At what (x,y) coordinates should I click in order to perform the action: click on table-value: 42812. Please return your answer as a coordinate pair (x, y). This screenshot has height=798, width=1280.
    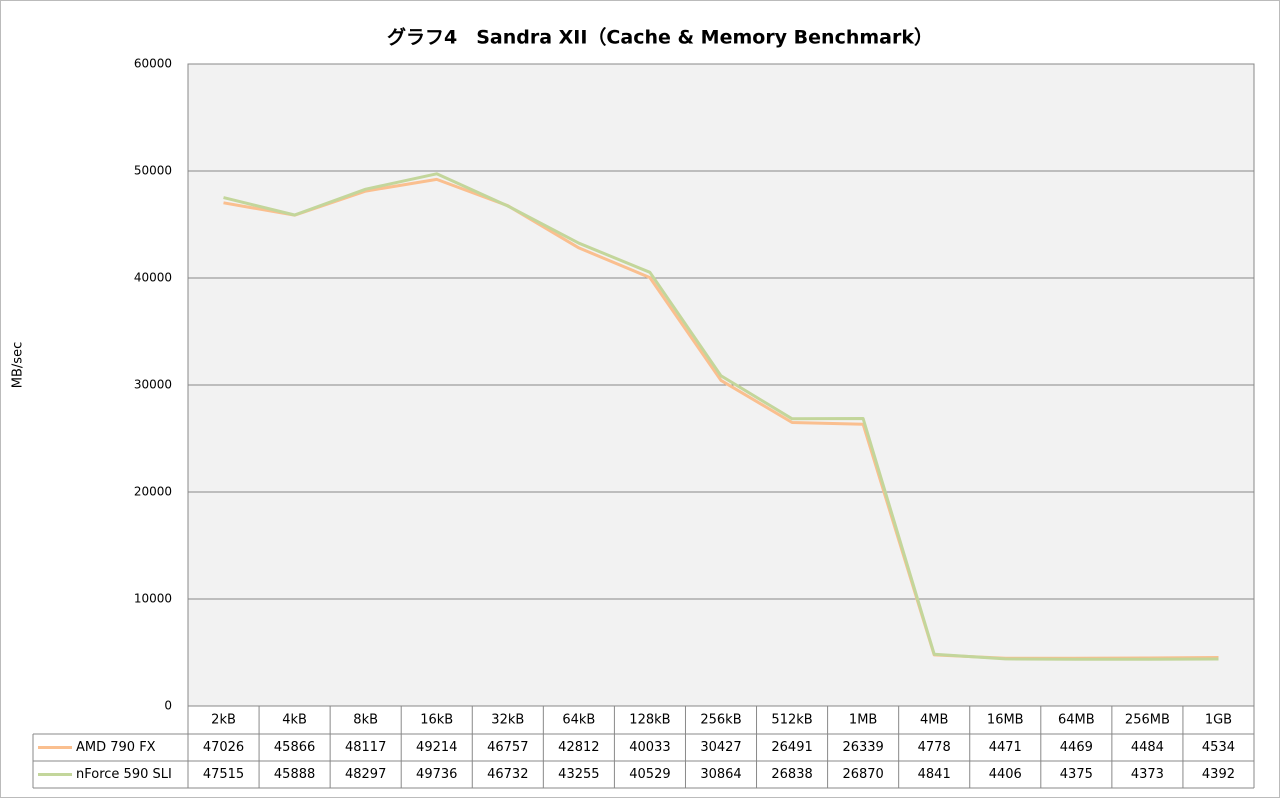
    Looking at the image, I should click on (578, 747).